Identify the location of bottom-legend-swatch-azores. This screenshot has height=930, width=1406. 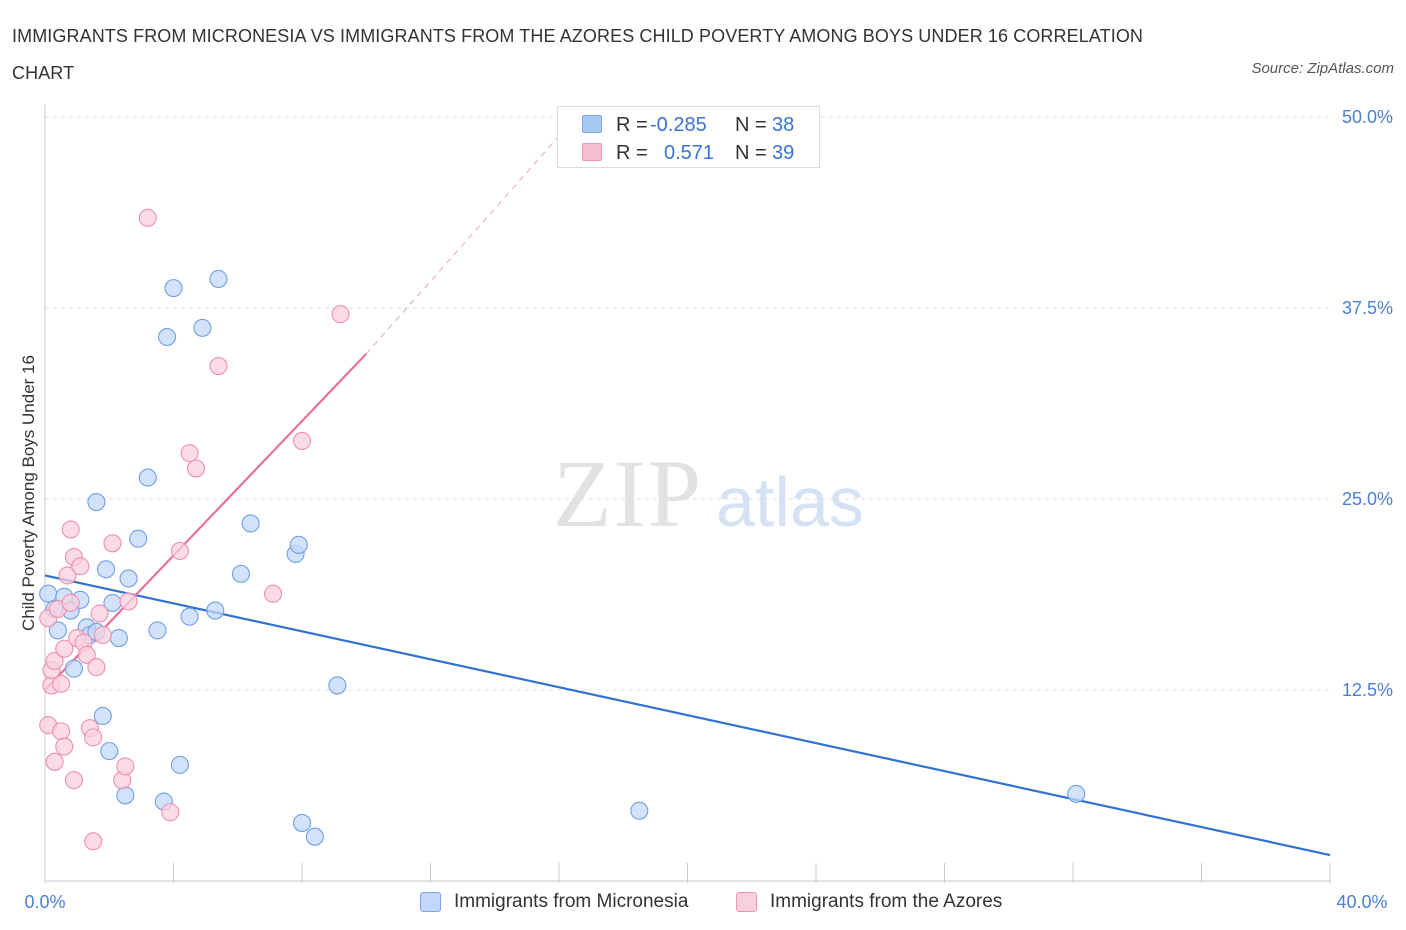
(746, 902).